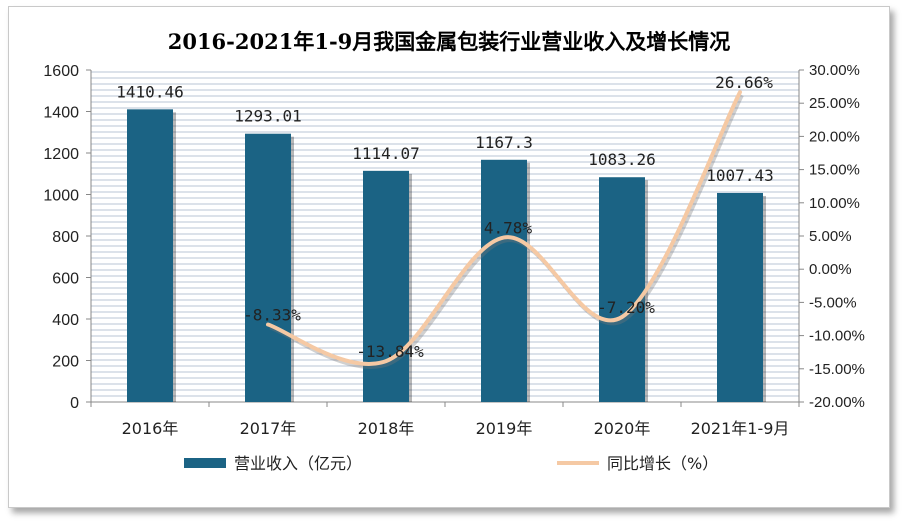 This screenshot has height=529, width=913. Describe the element at coordinates (626, 307) in the screenshot. I see `growth-value-label: -7.20%` at that location.